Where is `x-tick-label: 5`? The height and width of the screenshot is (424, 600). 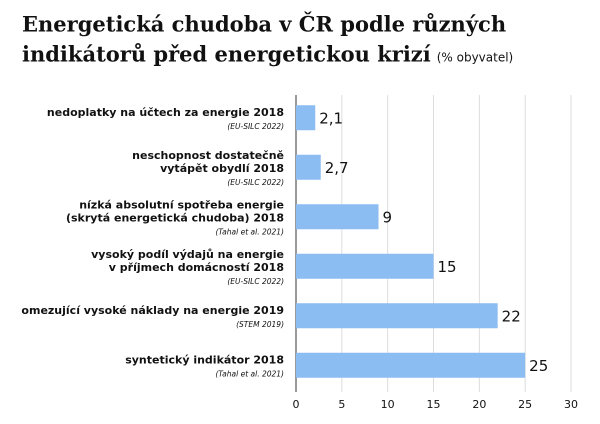 x-tick-label: 5 is located at coordinates (341, 404).